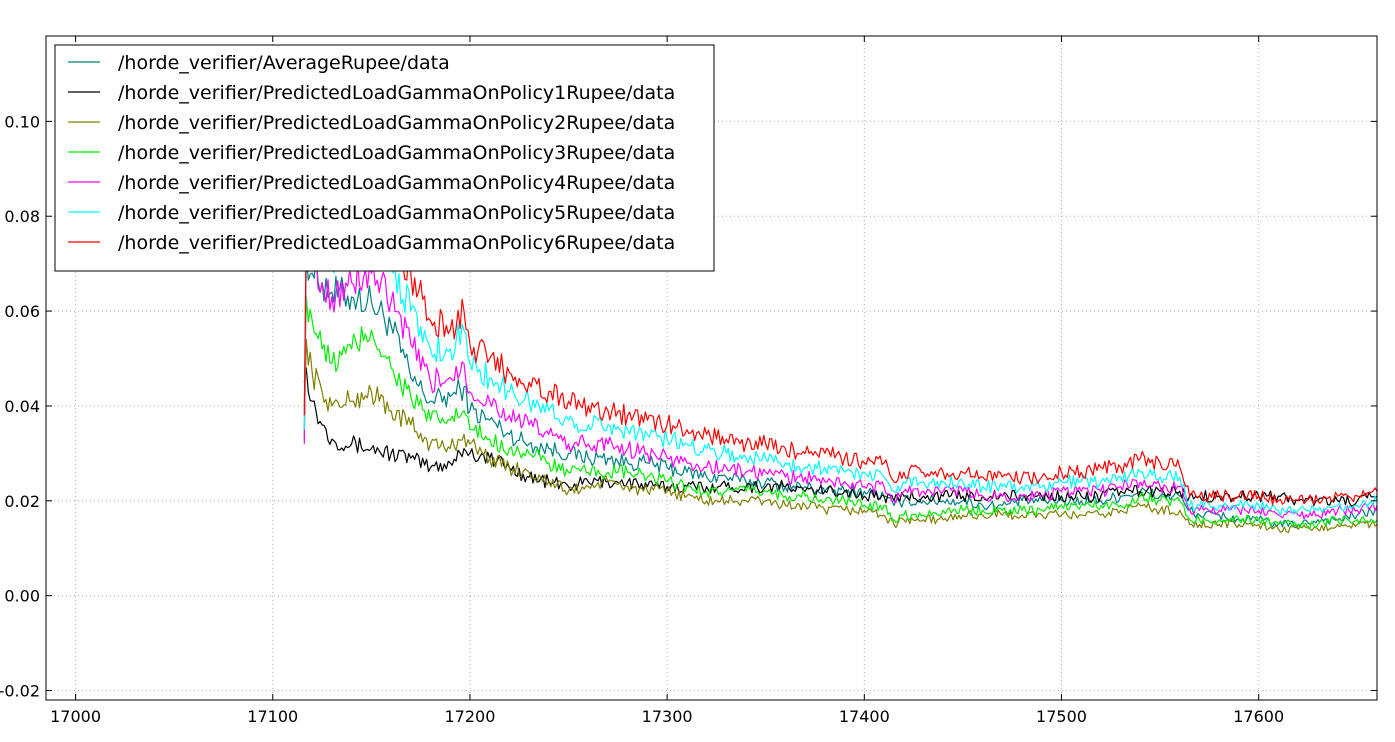  What do you see at coordinates (22, 216) in the screenshot?
I see `y-tick-label: 0.08` at bounding box center [22, 216].